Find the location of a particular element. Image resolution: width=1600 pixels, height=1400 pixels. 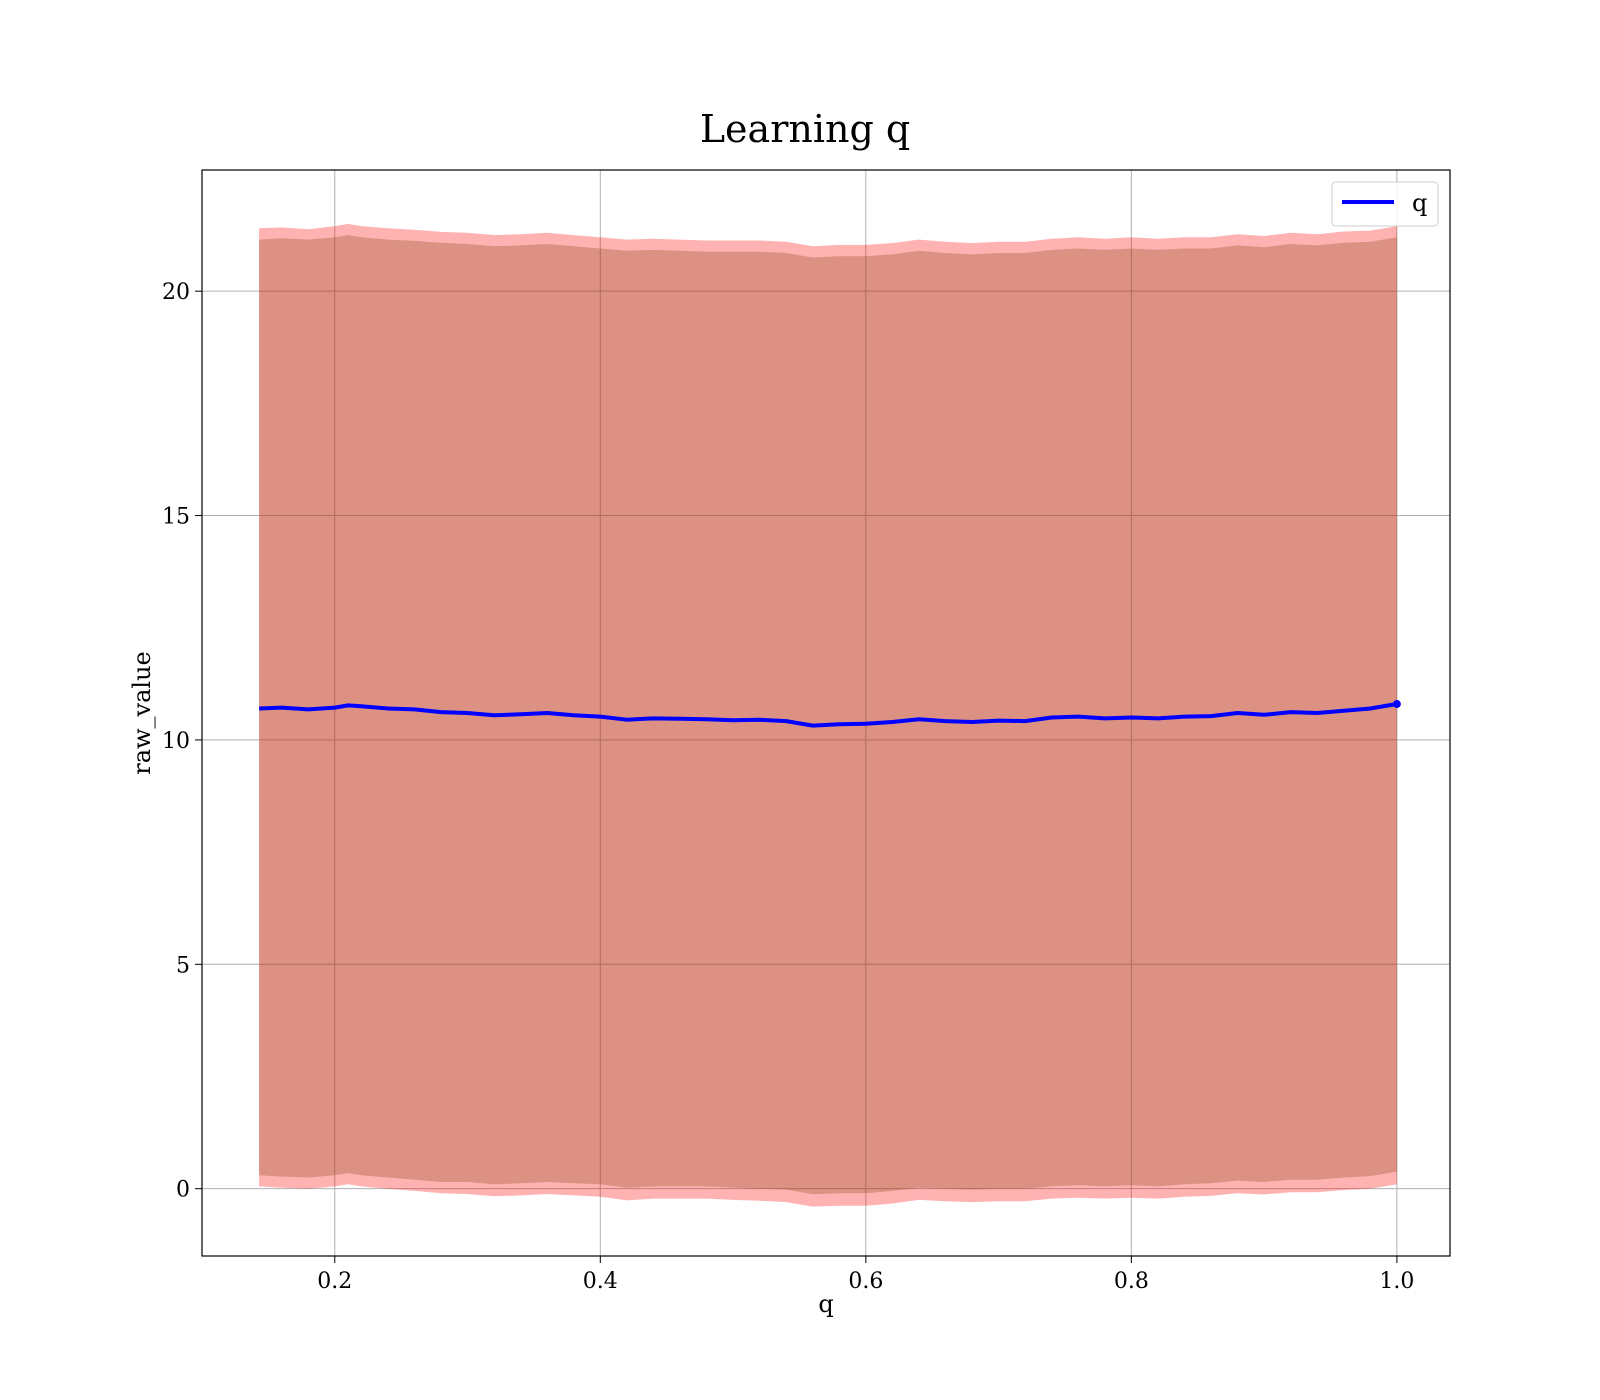

series-line-q is located at coordinates (828, 715).